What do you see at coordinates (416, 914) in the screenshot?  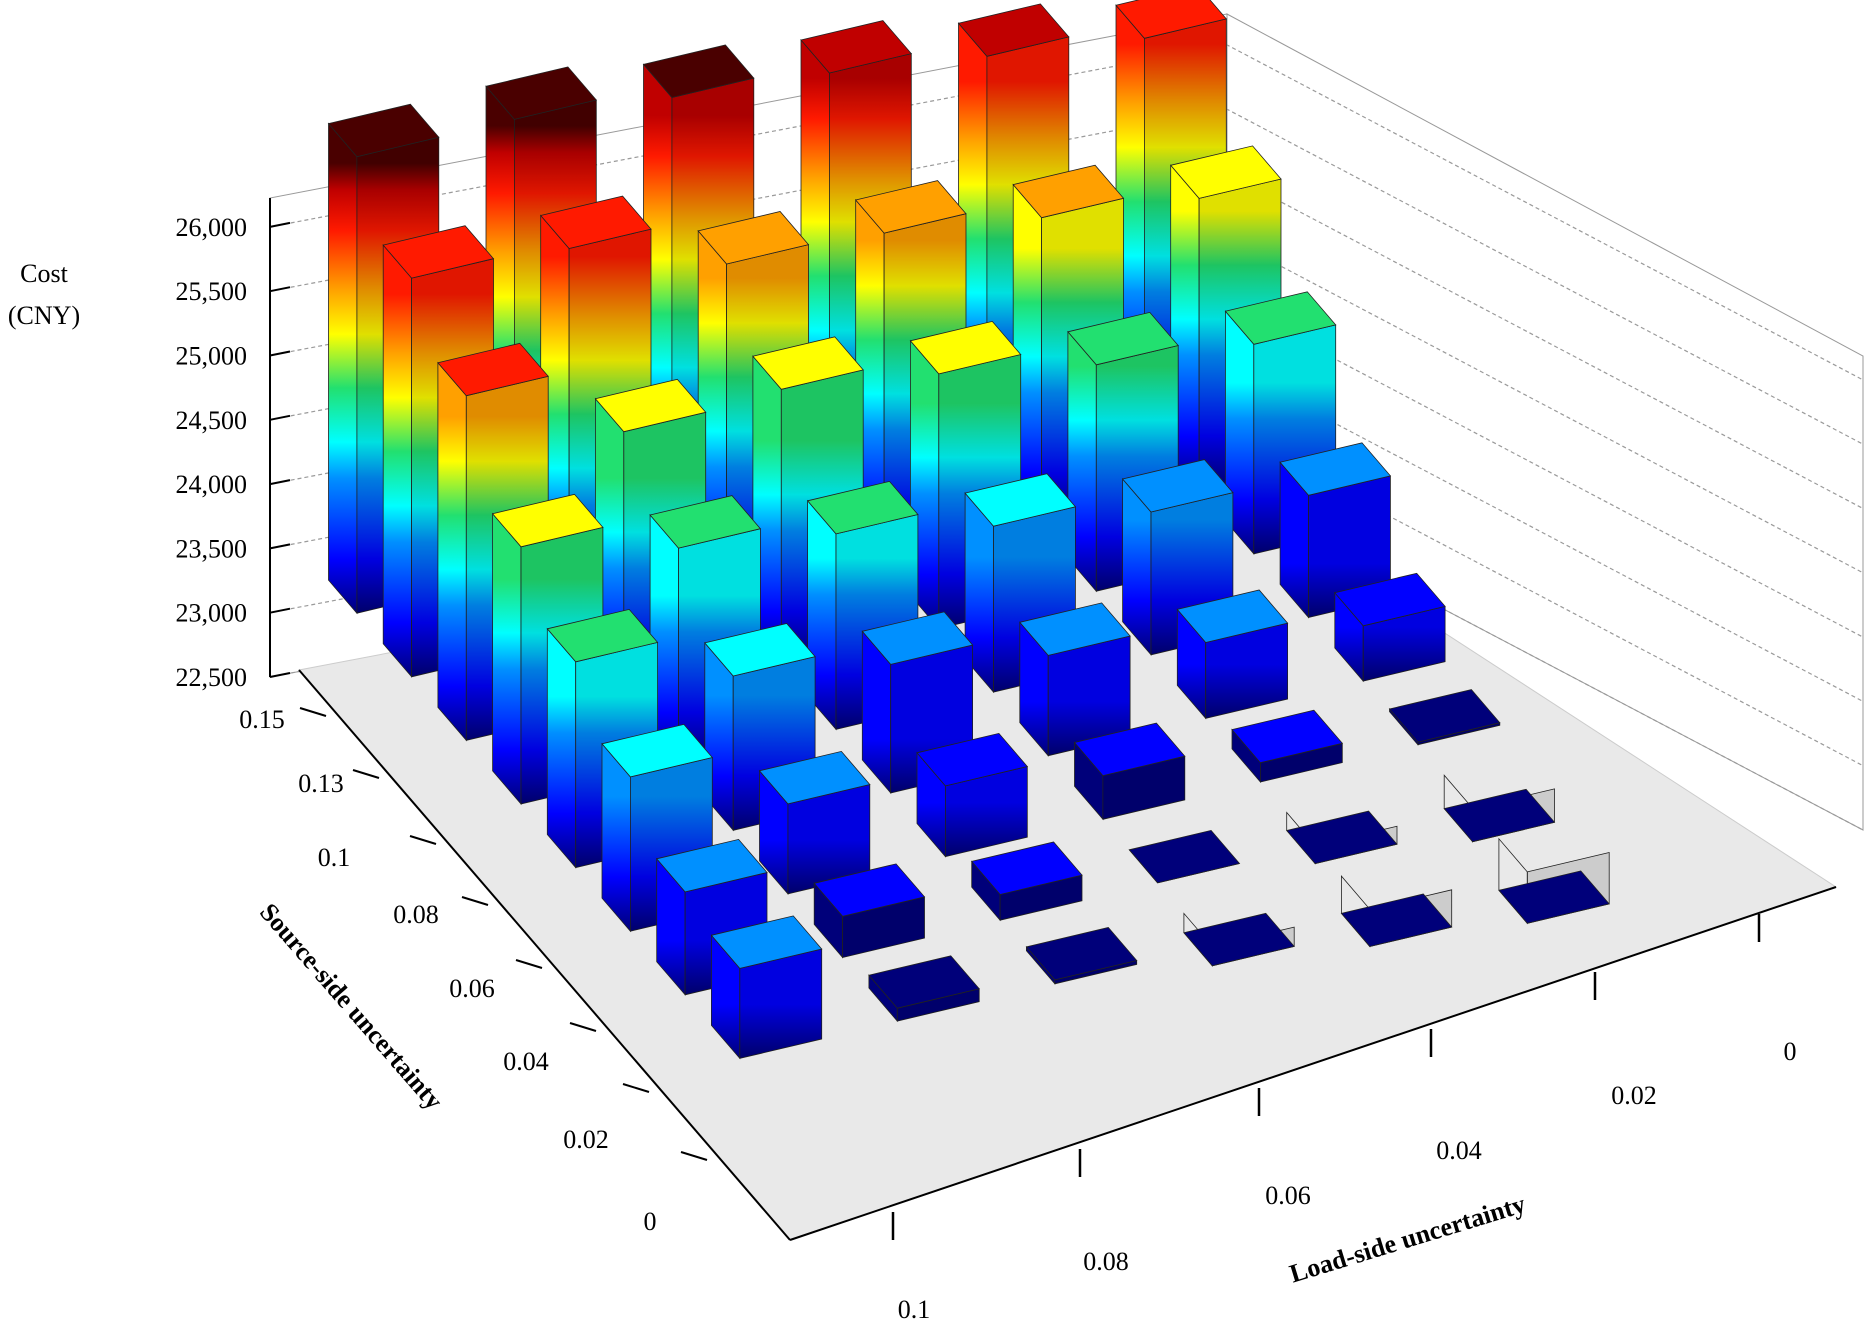 I see `source-side-tick-label: 0.08` at bounding box center [416, 914].